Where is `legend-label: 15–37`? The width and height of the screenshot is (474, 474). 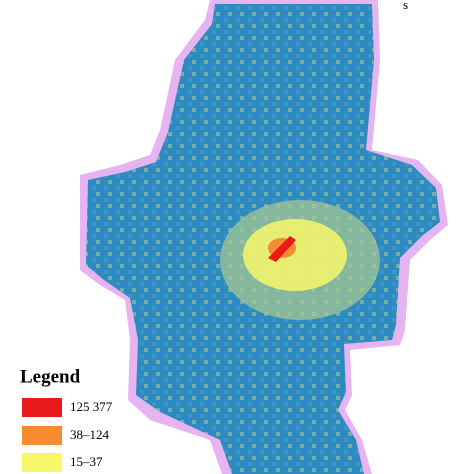
legend-label: 15–37 is located at coordinates (86, 461).